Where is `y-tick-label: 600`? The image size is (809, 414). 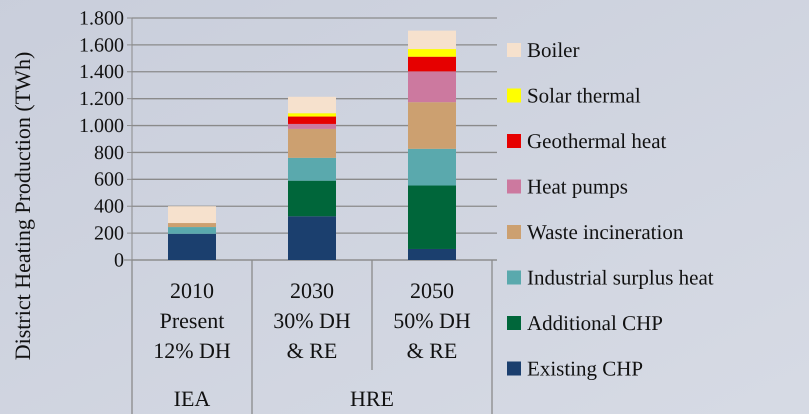 y-tick-label: 600 is located at coordinates (109, 179).